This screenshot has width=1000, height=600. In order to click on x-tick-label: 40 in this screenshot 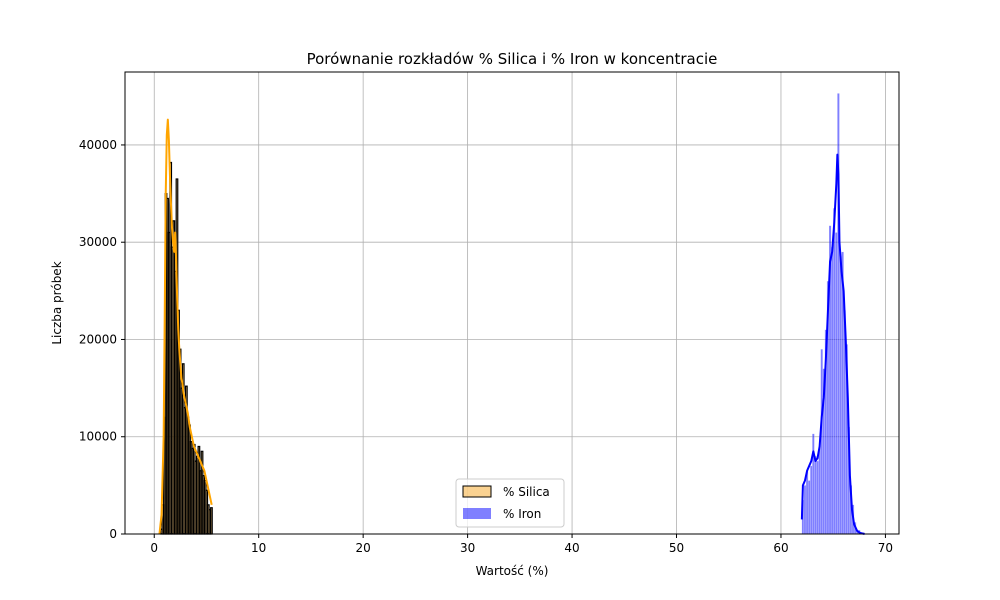, I will do `click(571, 548)`.